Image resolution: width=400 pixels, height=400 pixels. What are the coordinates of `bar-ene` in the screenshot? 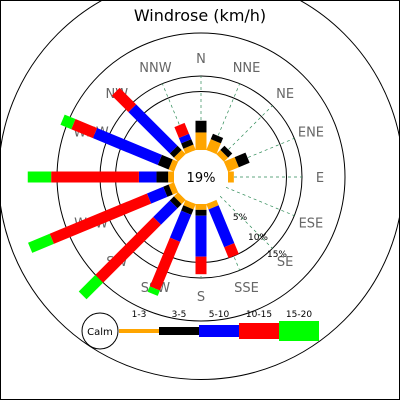 It's located at (236, 162).